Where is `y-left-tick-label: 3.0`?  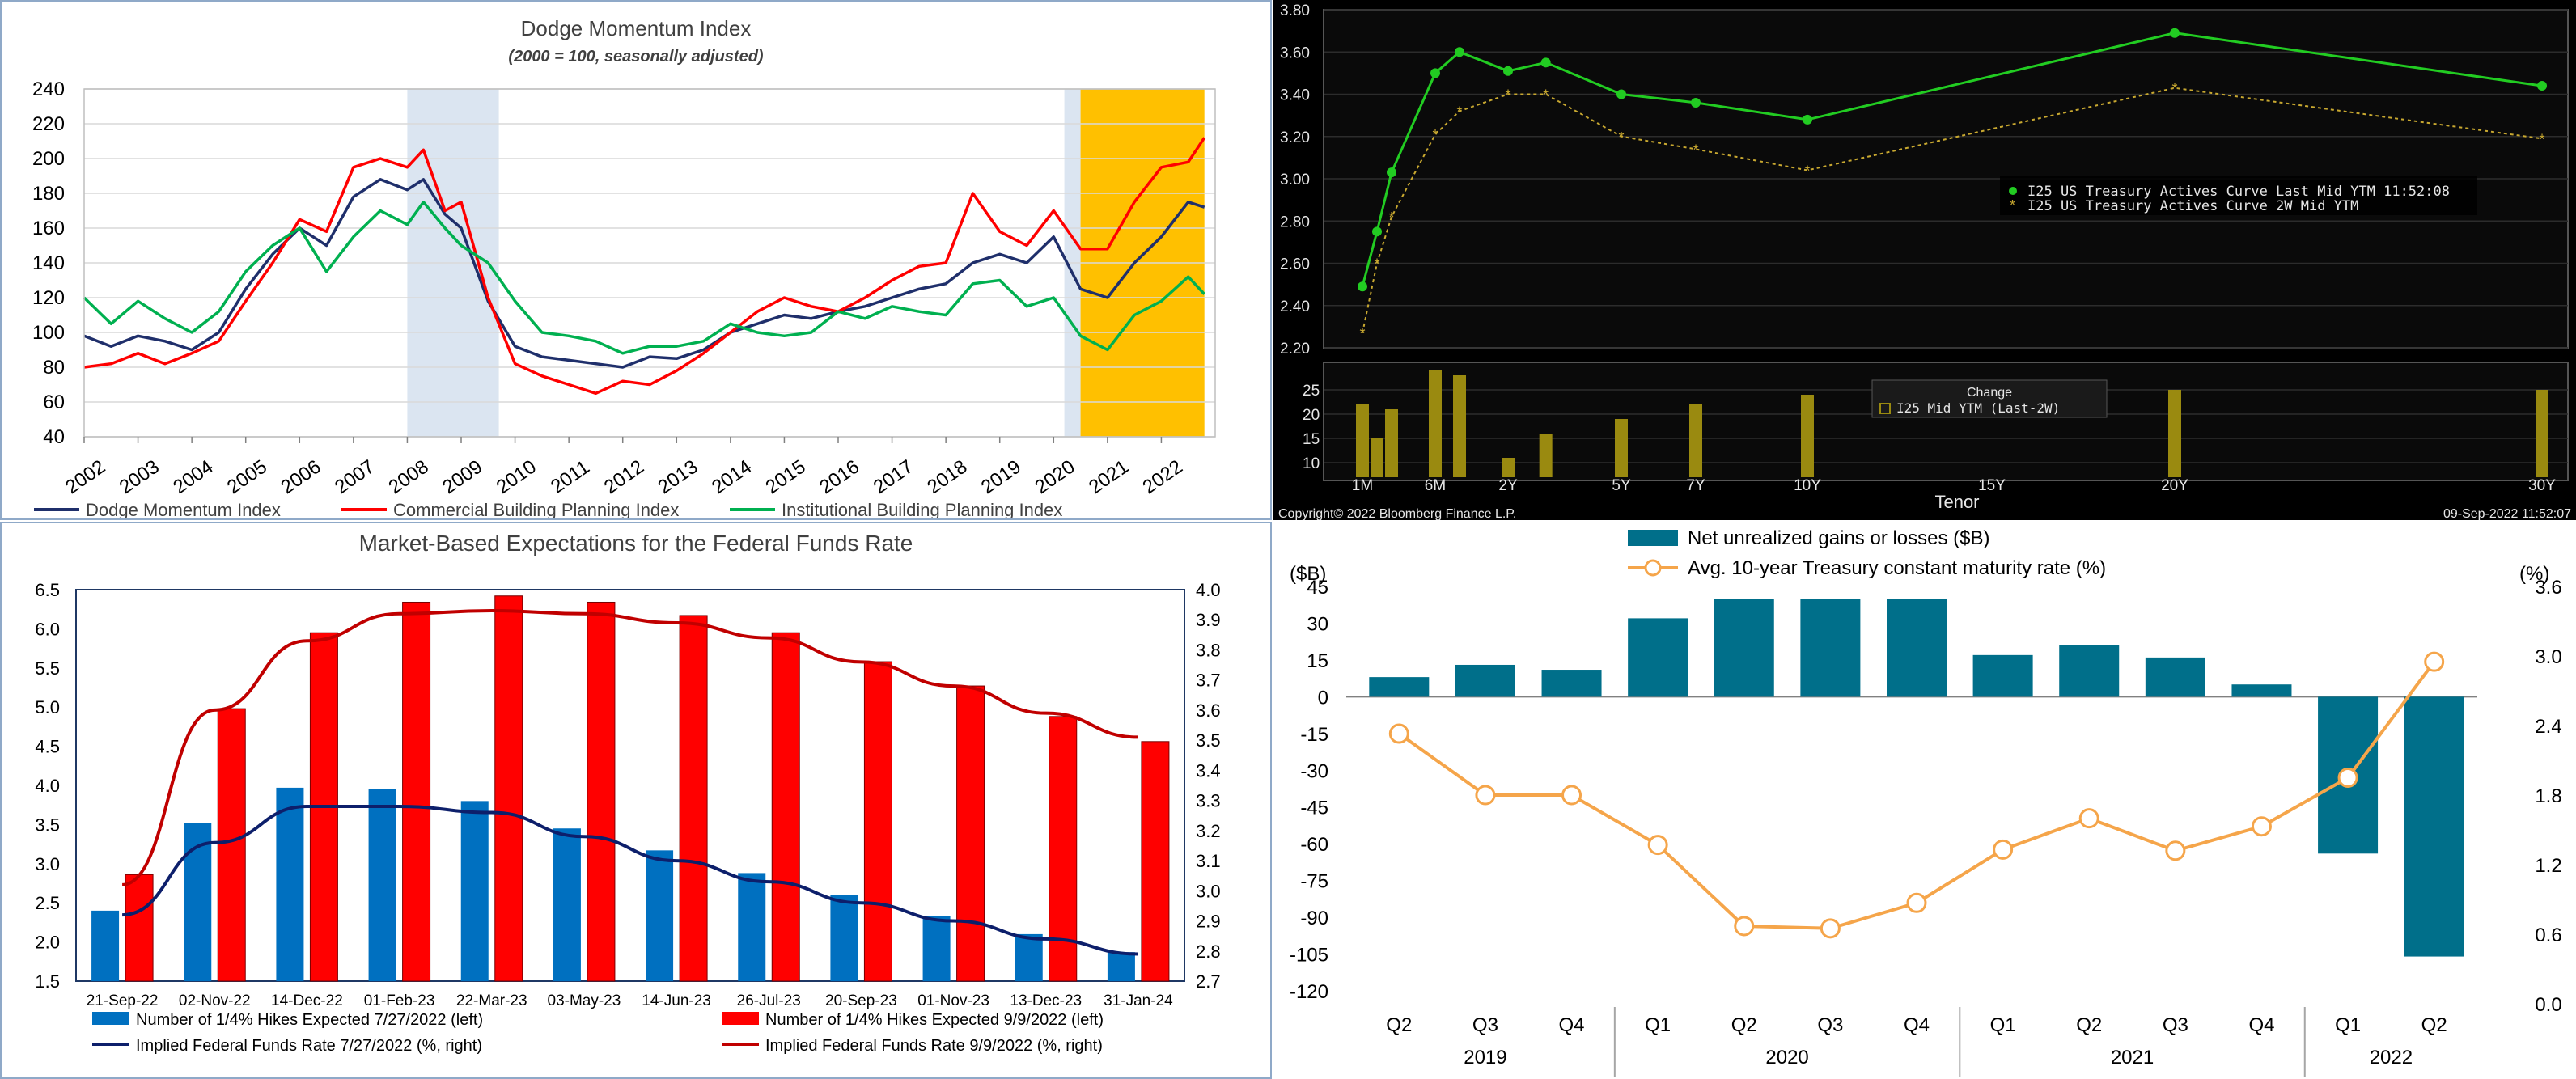
y-left-tick-label: 3.0 is located at coordinates (47, 864).